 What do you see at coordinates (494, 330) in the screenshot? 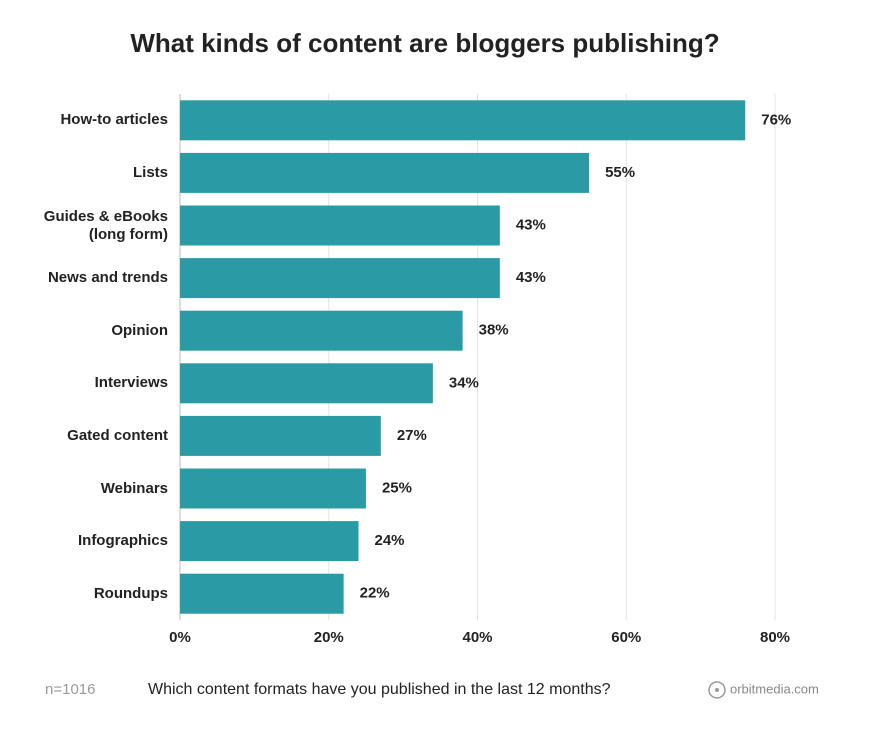
I see `value-label: 38%` at bounding box center [494, 330].